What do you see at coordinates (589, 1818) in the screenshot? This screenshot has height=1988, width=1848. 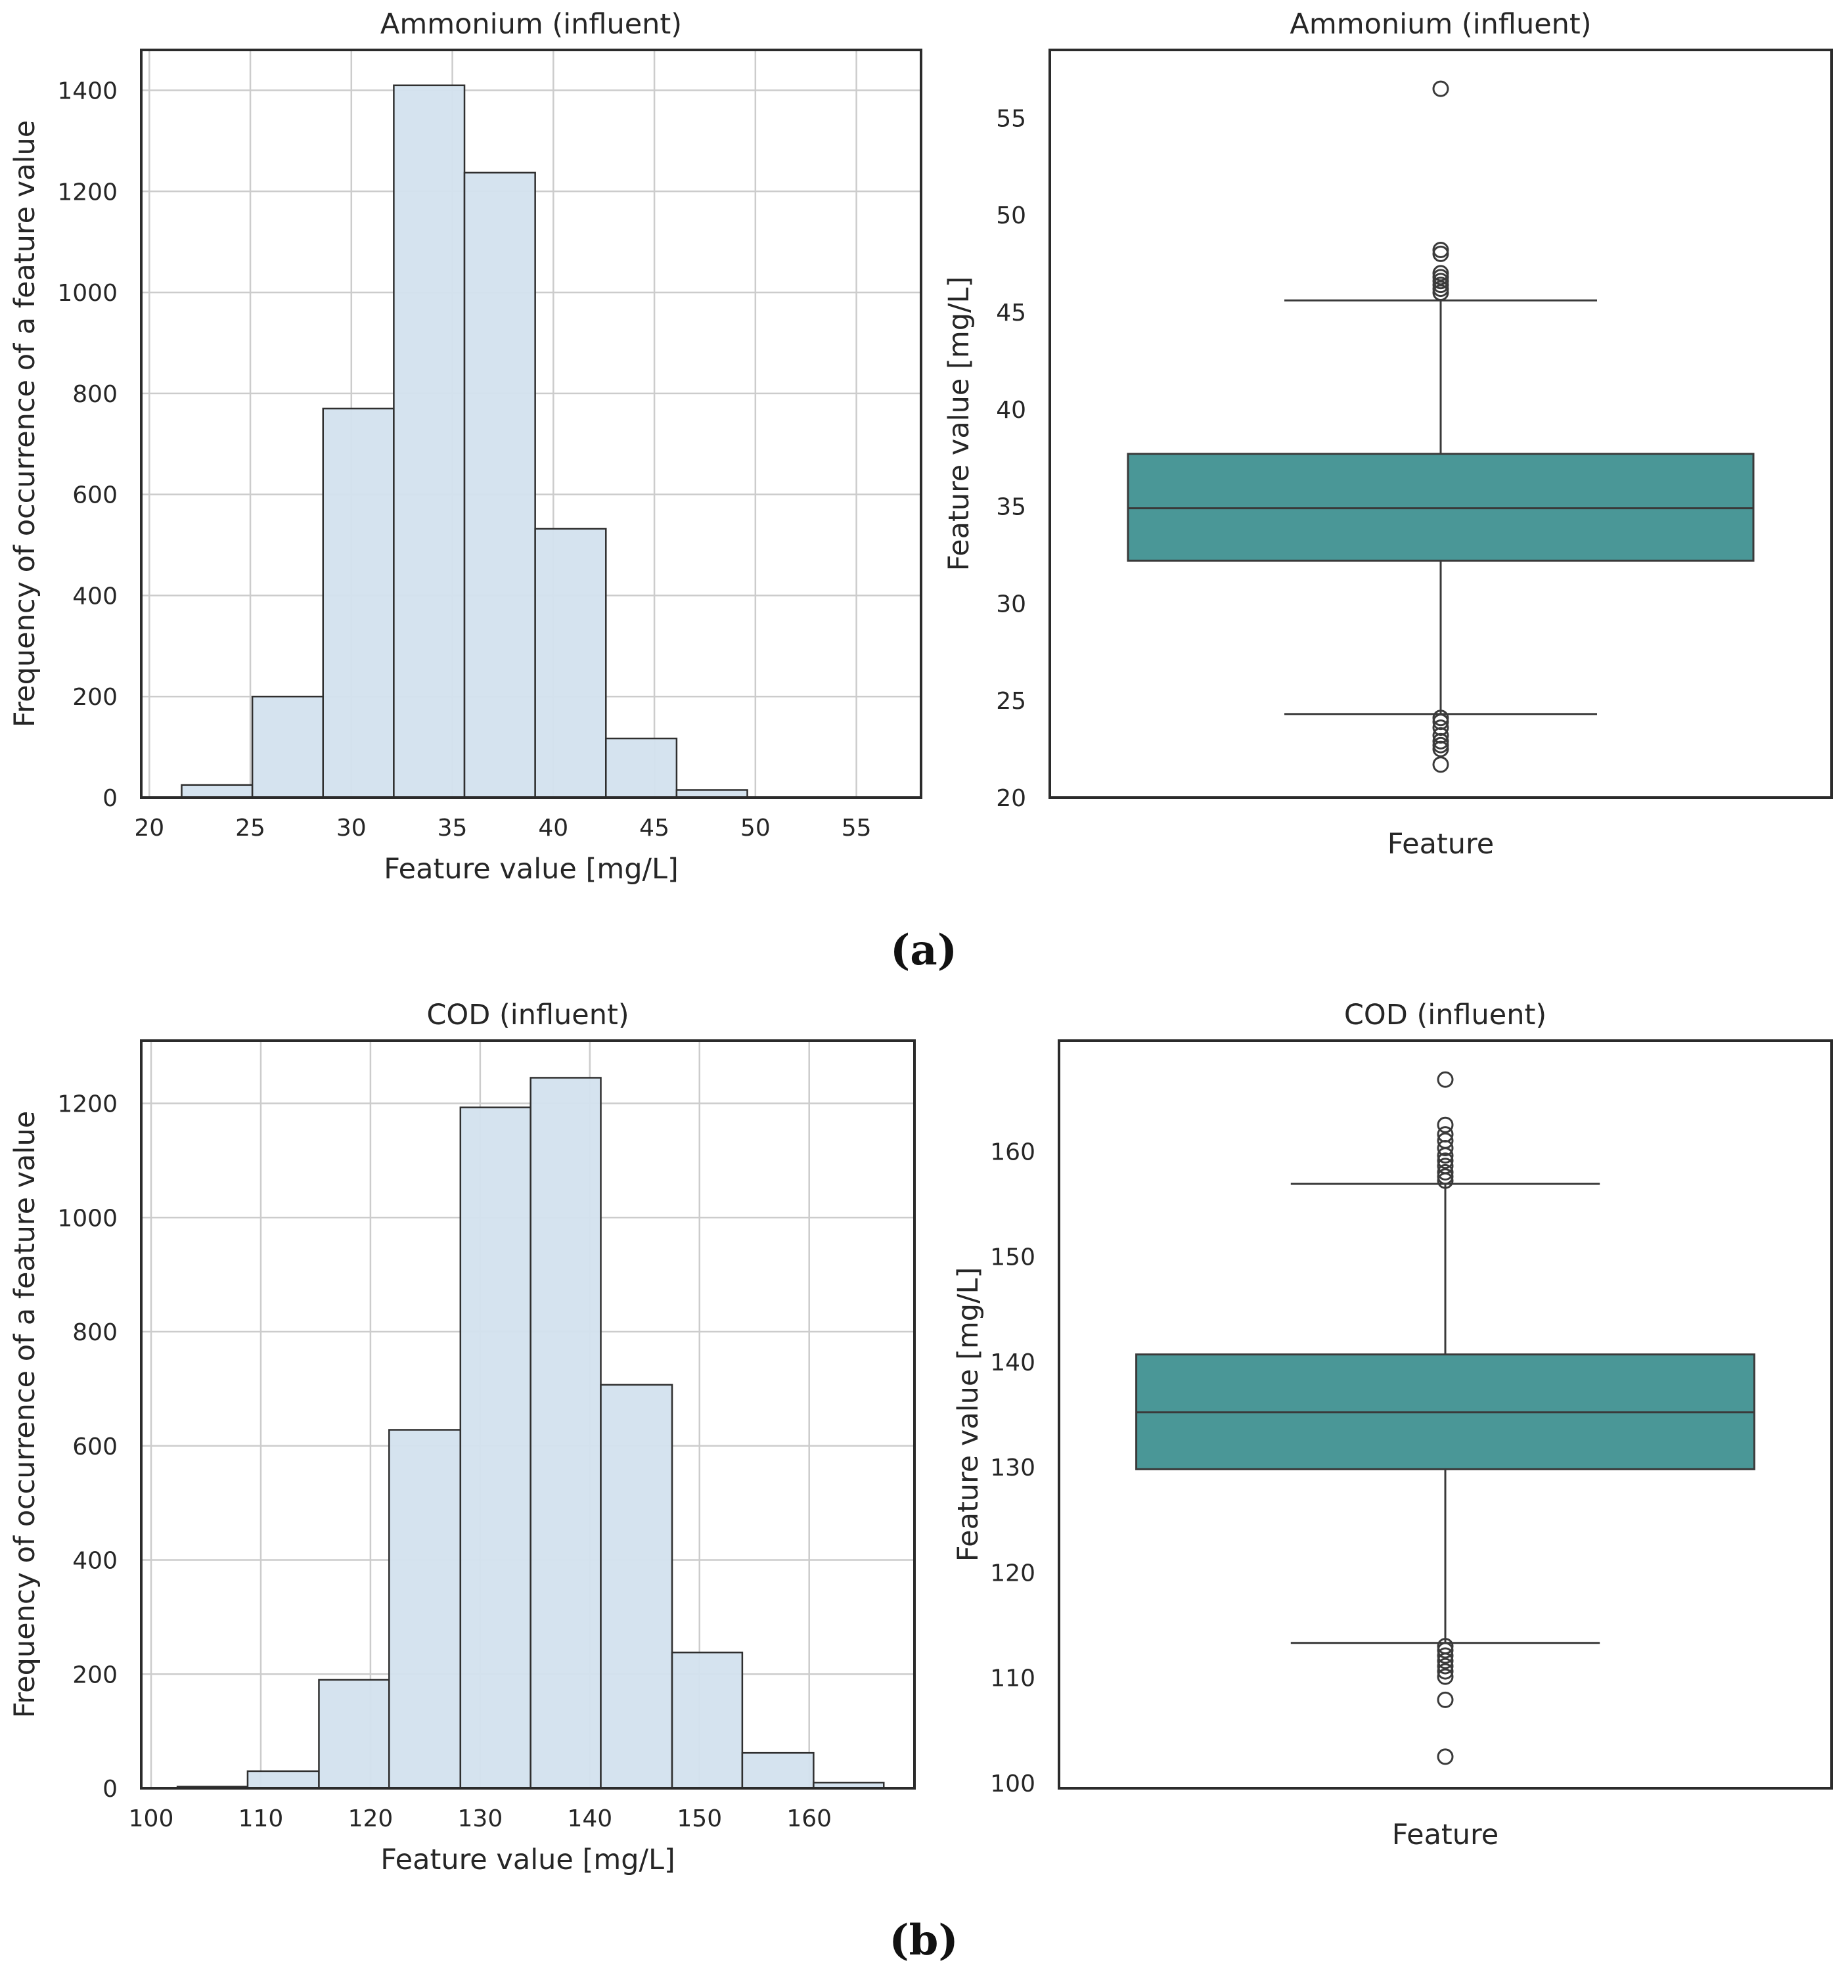 I see `x-tick-label: 140` at bounding box center [589, 1818].